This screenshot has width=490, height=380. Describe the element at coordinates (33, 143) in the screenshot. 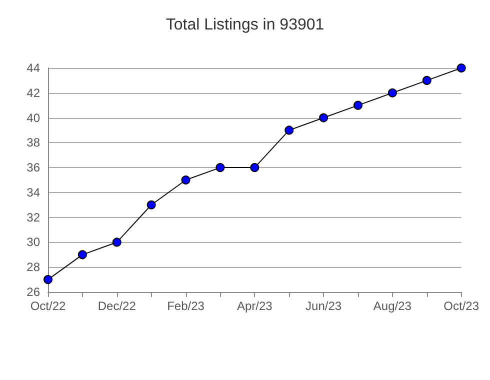

I see `y-tick-label: 38` at that location.